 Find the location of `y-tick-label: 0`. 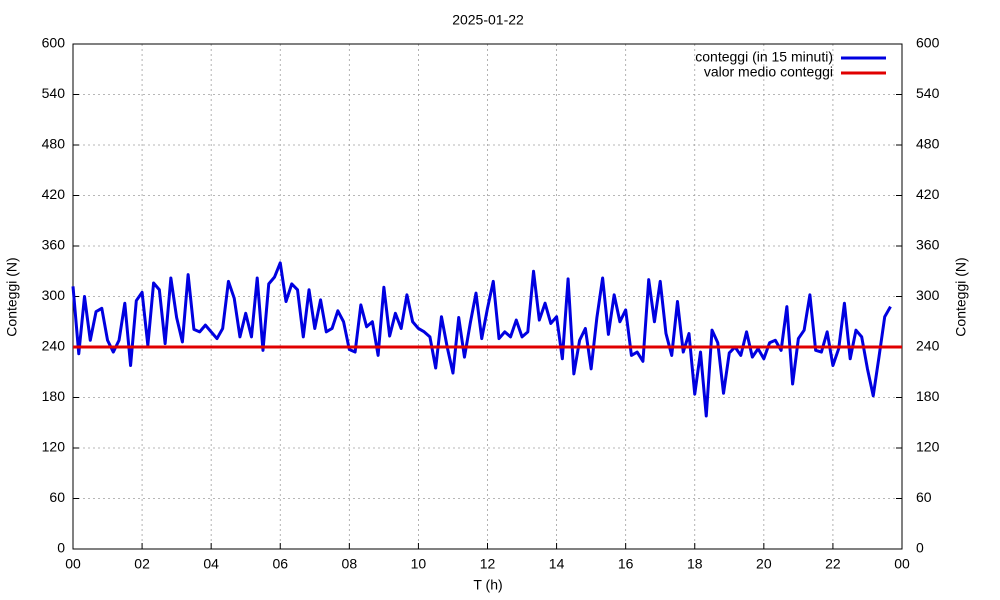

y-tick-label: 0 is located at coordinates (61, 548).